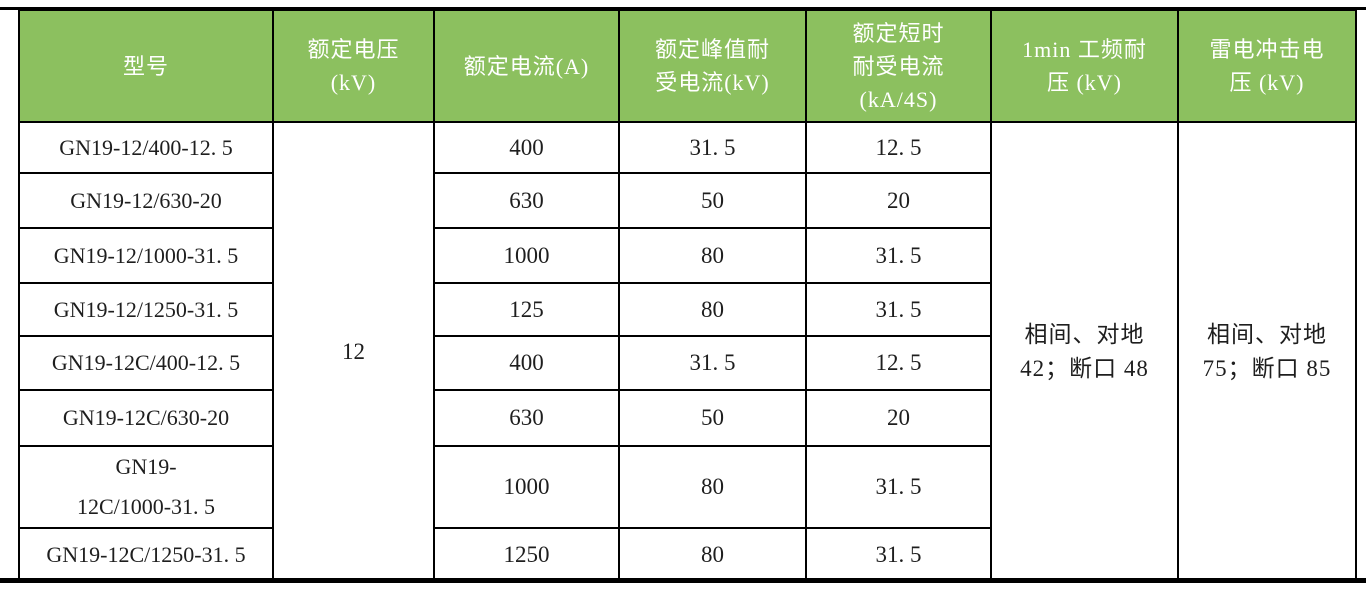 The width and height of the screenshot is (1366, 590). I want to click on cell-rated-current: 125, so click(526, 309).